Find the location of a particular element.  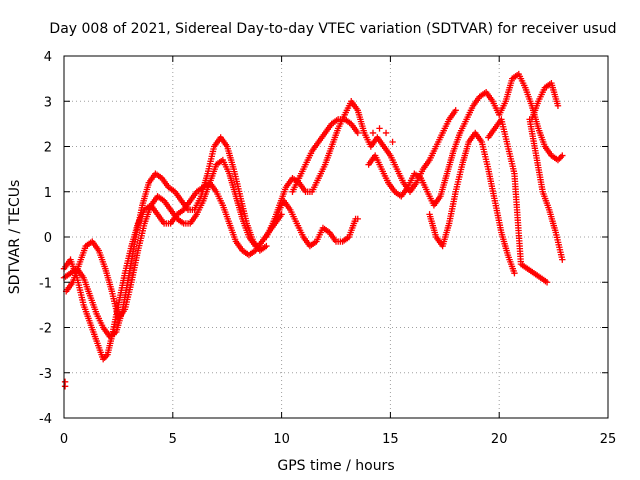

series-satellite-track-J is located at coordinates (546, 189).